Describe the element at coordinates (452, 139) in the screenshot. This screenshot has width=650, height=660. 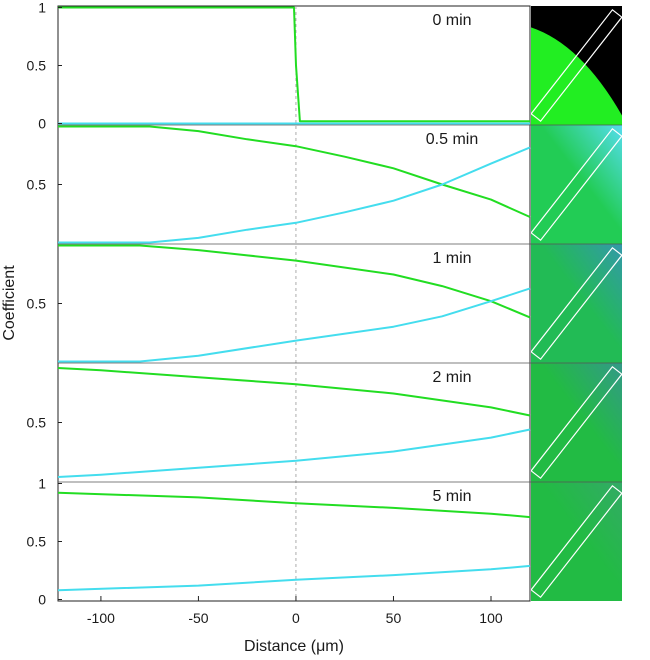
I see `panel-time-label: 0.5 min` at that location.